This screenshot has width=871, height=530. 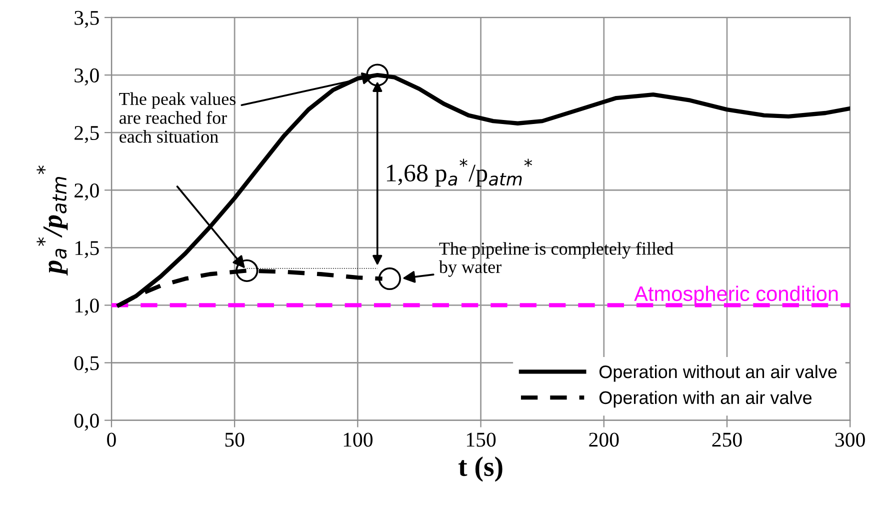 What do you see at coordinates (86, 135) in the screenshot?
I see `y-tick-label: 2,5` at bounding box center [86, 135].